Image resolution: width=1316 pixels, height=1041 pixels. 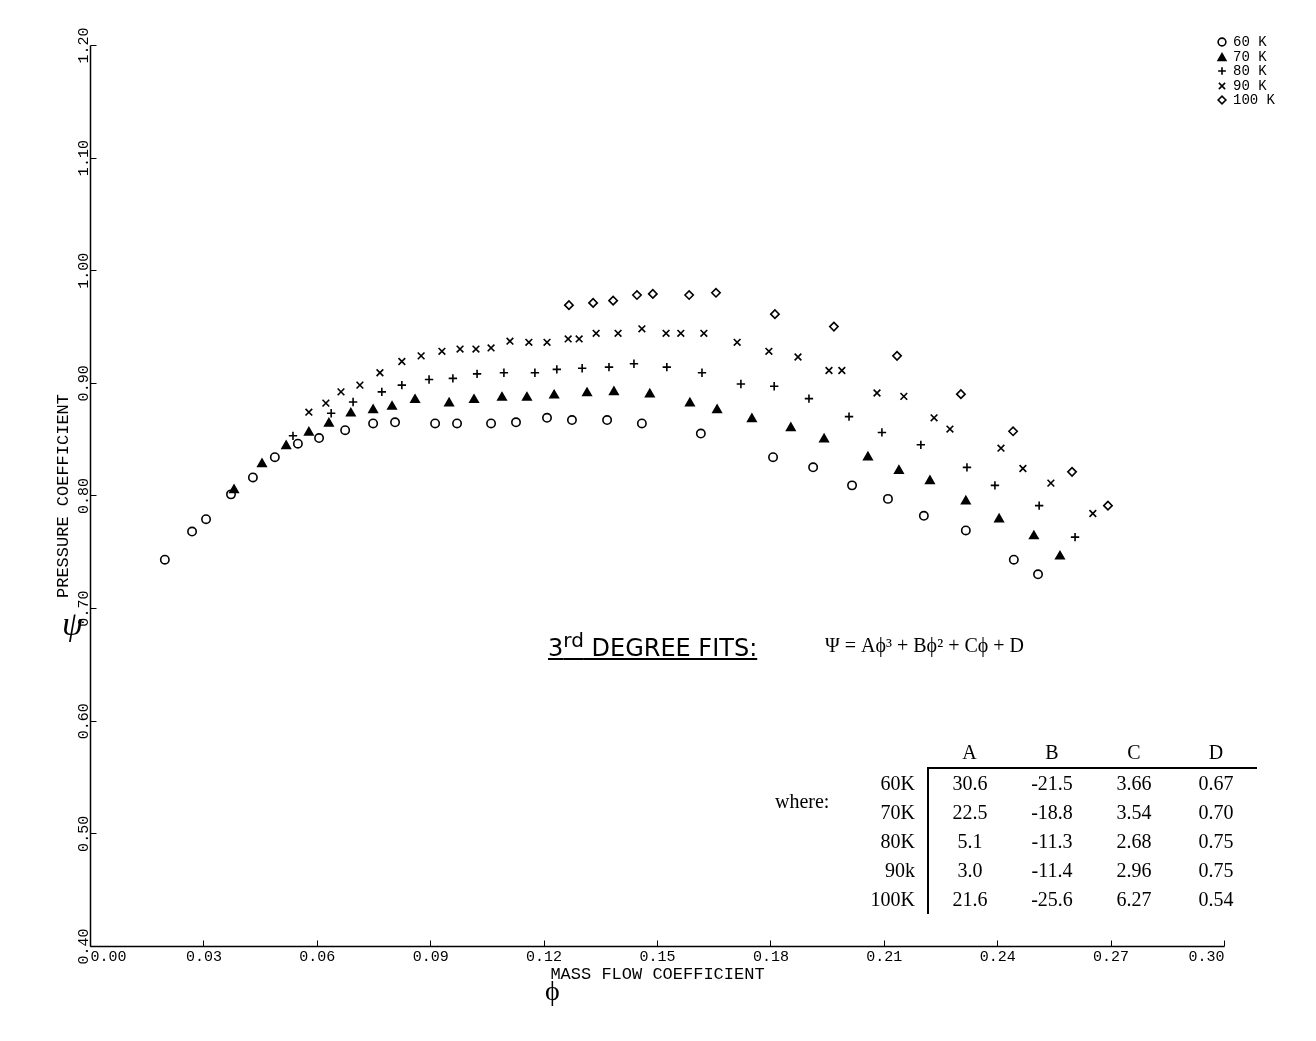 What do you see at coordinates (897, 783) in the screenshot?
I see `annotation: 60K` at bounding box center [897, 783].